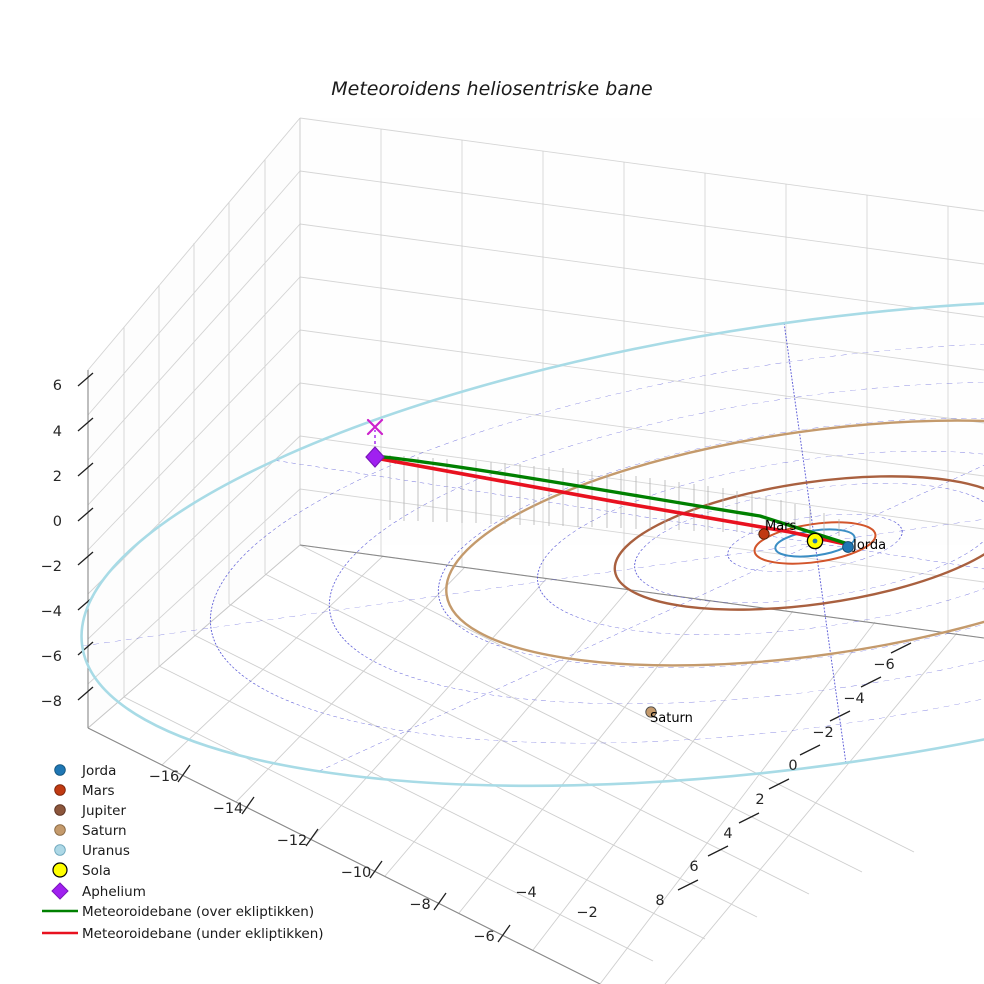  I want to click on y-tick-6: 6, so click(693, 867).